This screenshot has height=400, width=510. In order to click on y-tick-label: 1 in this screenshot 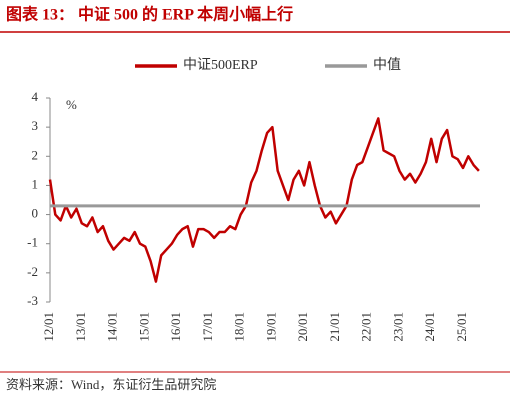, I will do `click(35, 183)`.